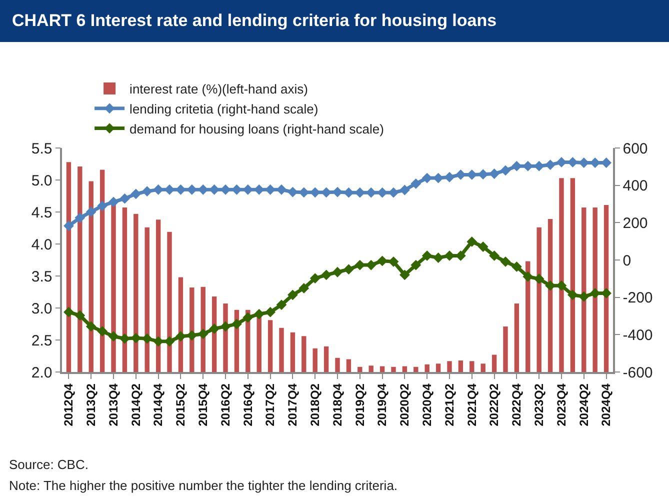 The width and height of the screenshot is (669, 502). I want to click on x-tick-label: 2012Q4, so click(69, 404).